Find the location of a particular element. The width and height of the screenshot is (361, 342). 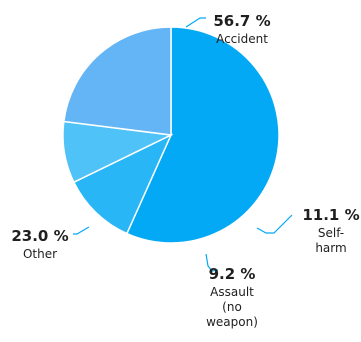

slice-label-accident-line-1: Accident is located at coordinates (242, 39).